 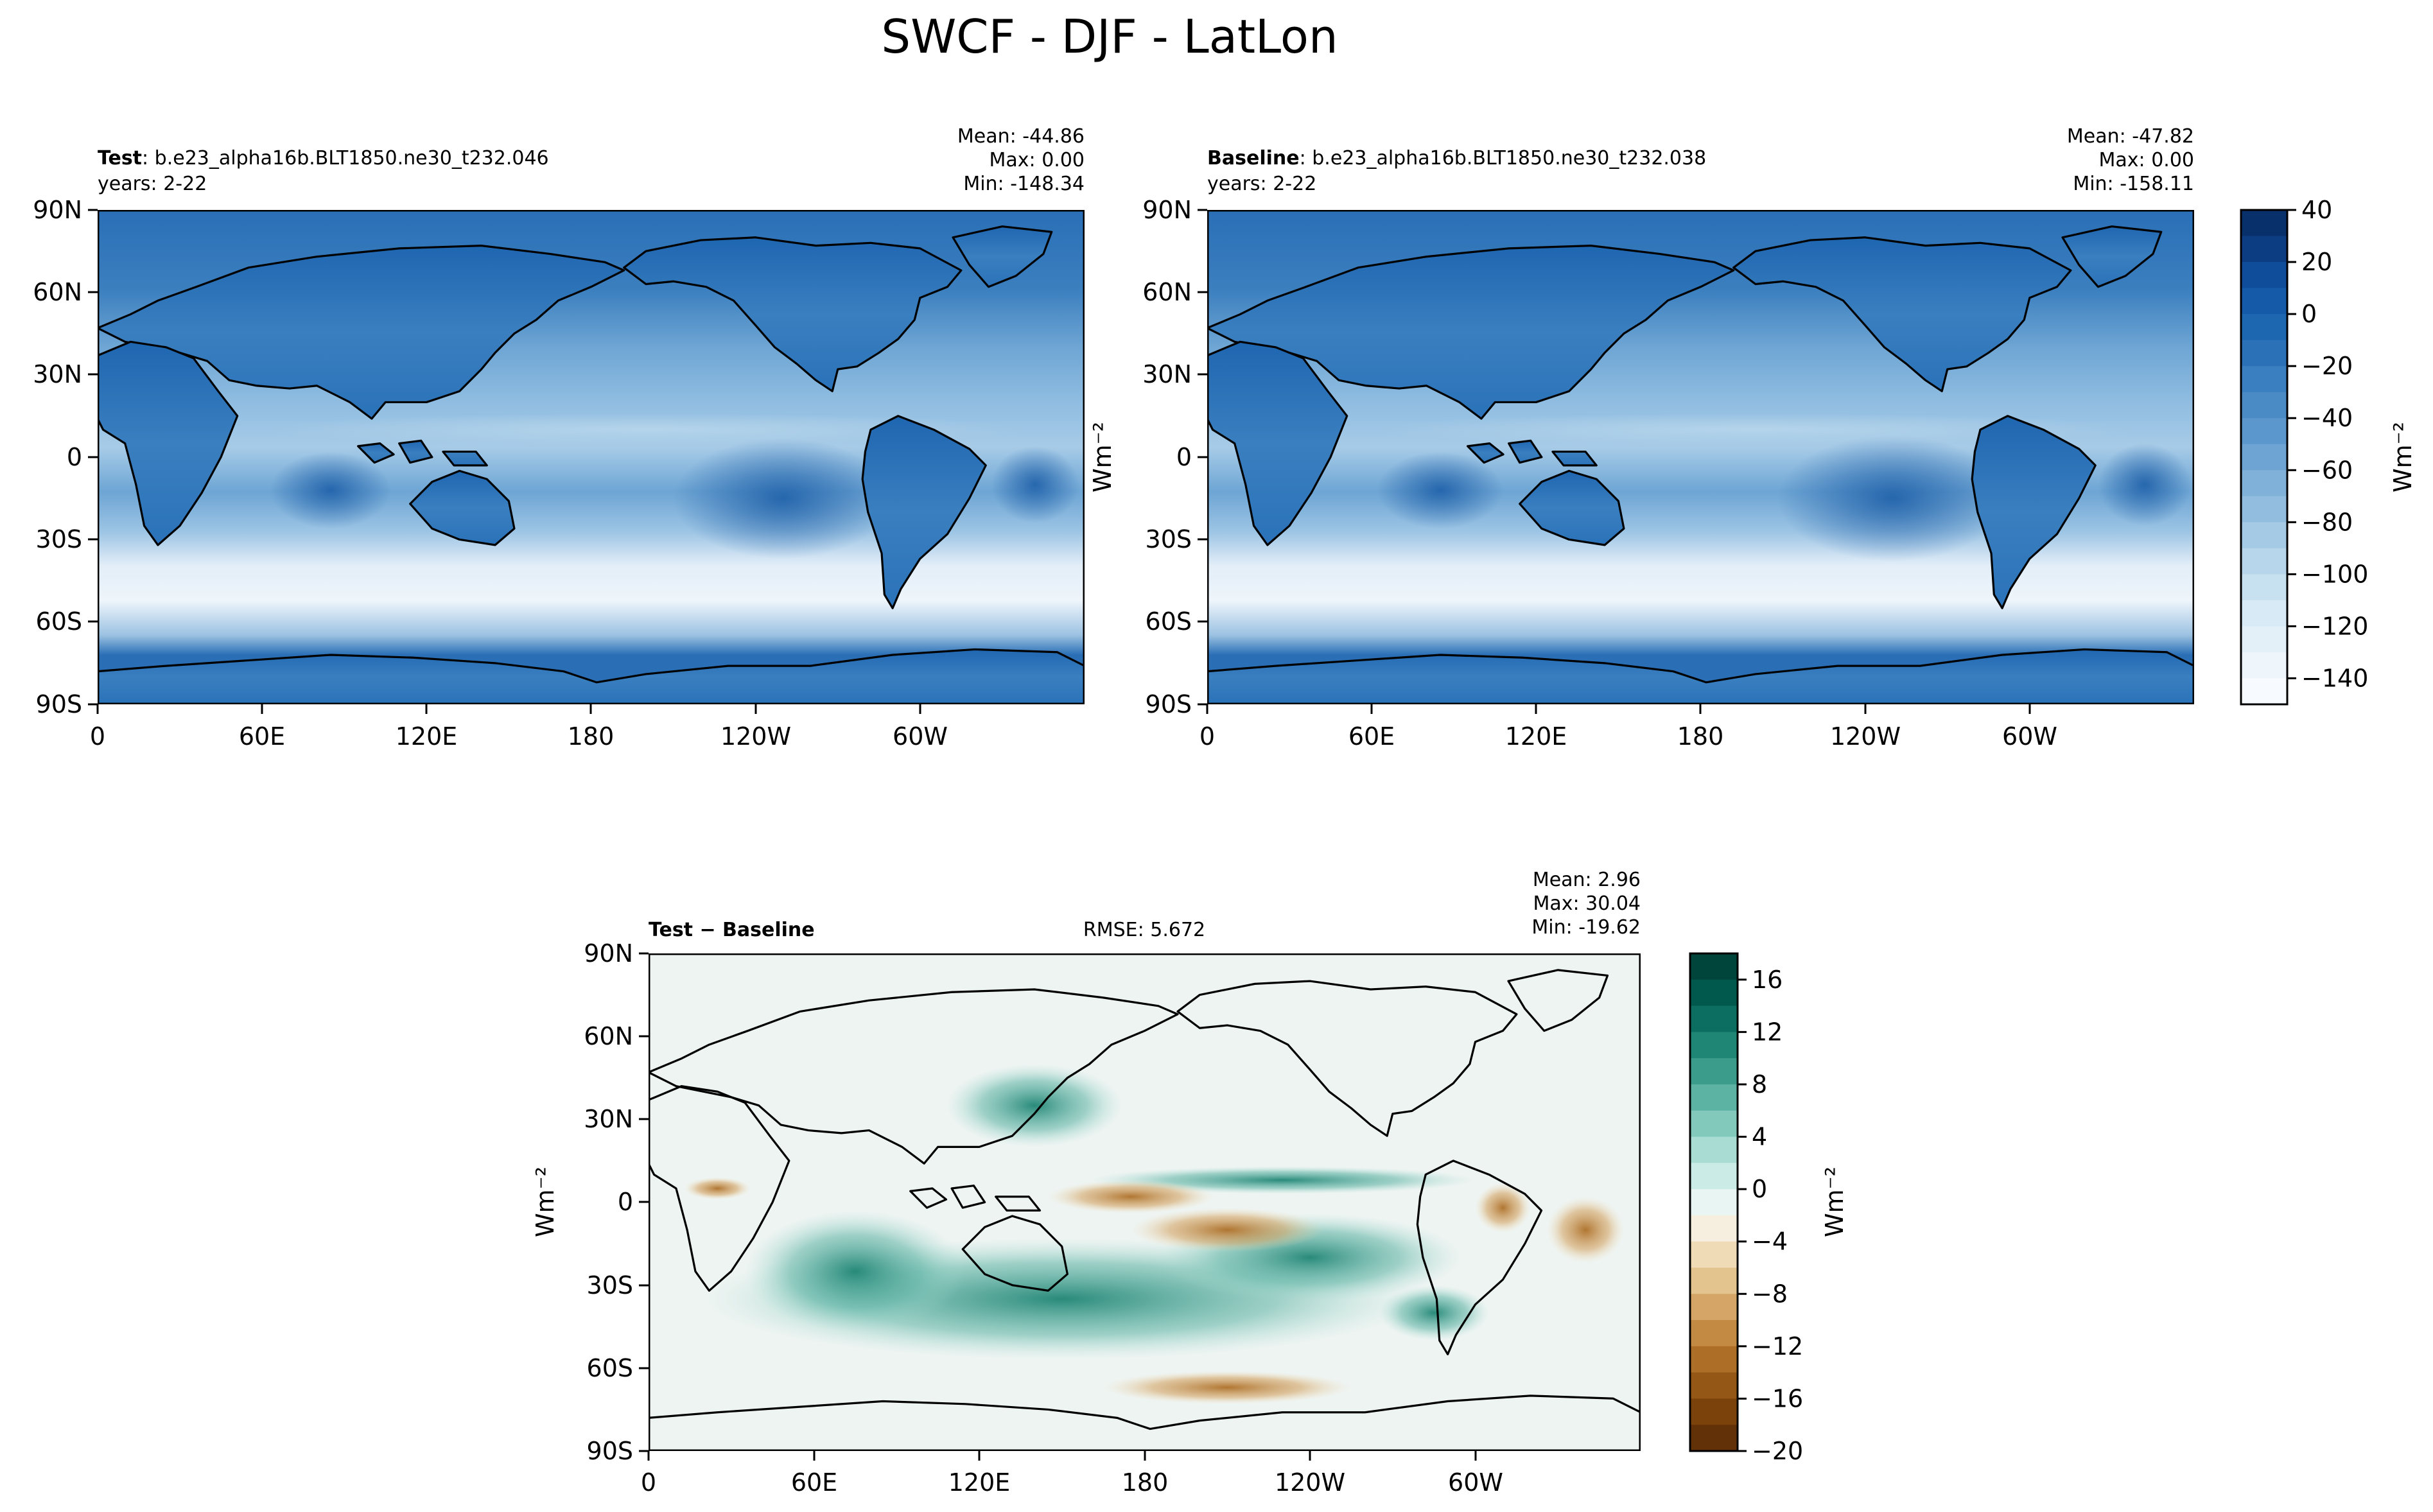 I want to click on y-tick-label: 60N, so click(x=57, y=292).